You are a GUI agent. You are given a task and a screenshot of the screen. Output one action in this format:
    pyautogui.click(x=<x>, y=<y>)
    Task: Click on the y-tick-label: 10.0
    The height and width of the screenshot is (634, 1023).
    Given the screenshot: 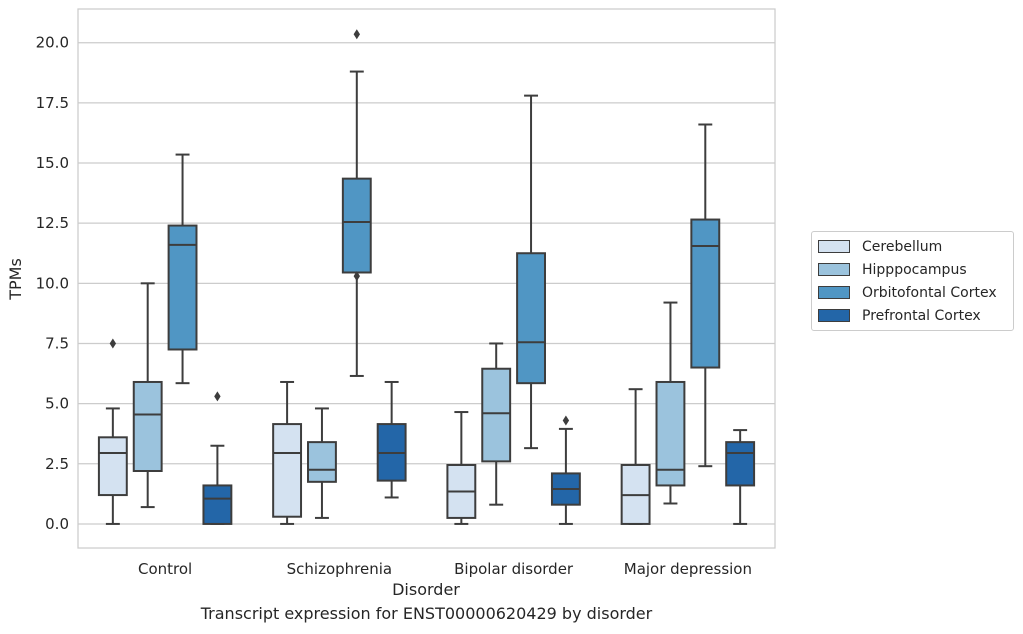 What is the action you would take?
    pyautogui.click(x=52, y=283)
    